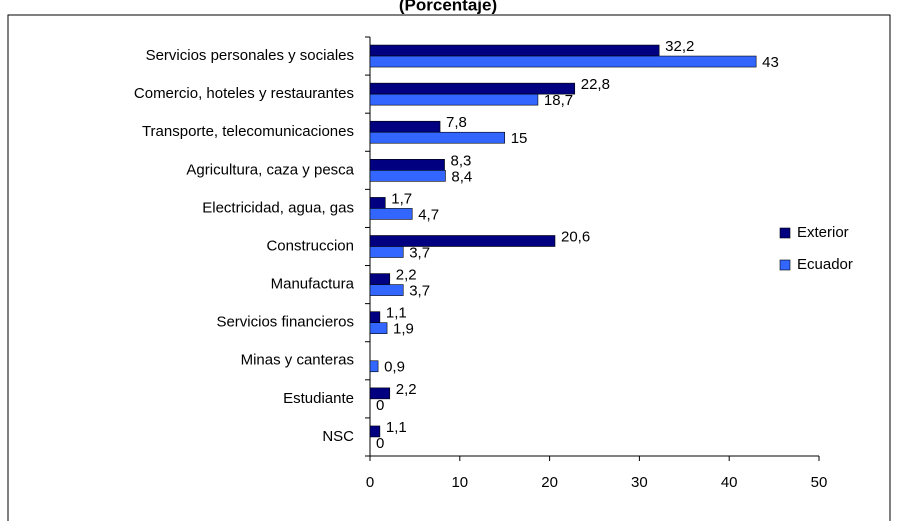 This screenshot has height=521, width=897. I want to click on legend-label: Ecuador, so click(825, 264).